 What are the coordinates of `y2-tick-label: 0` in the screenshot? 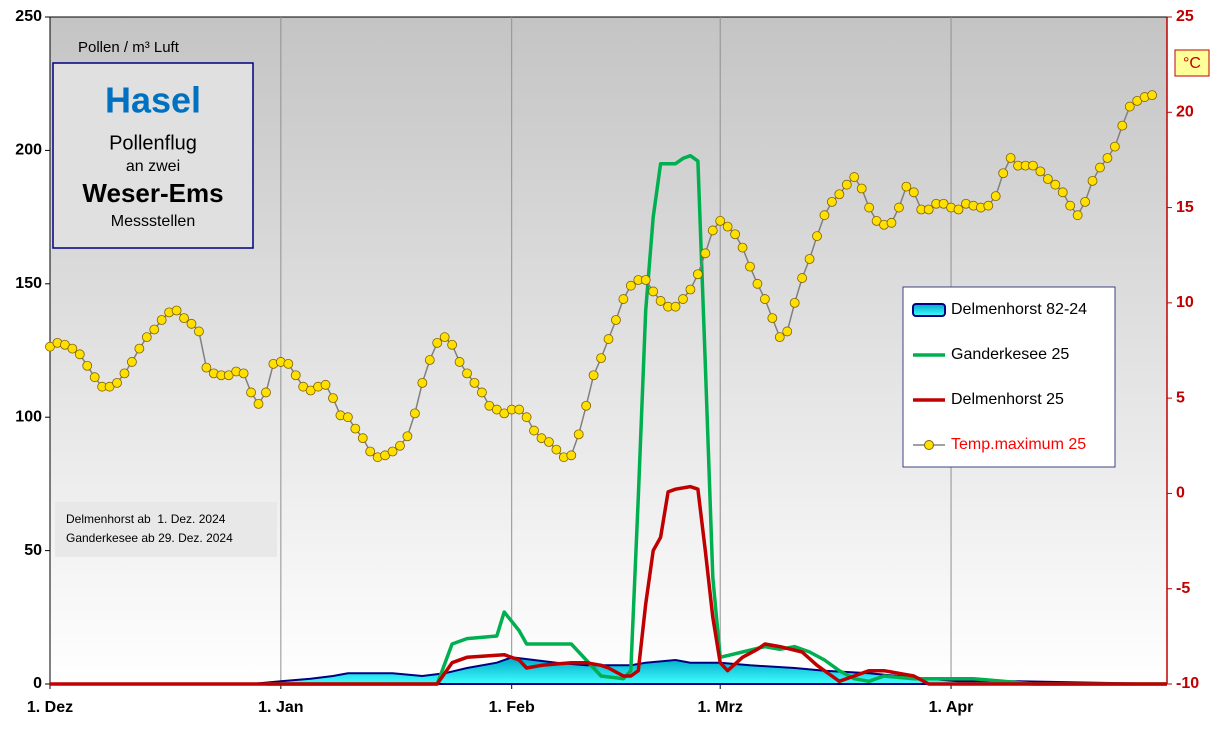 It's located at (1180, 493).